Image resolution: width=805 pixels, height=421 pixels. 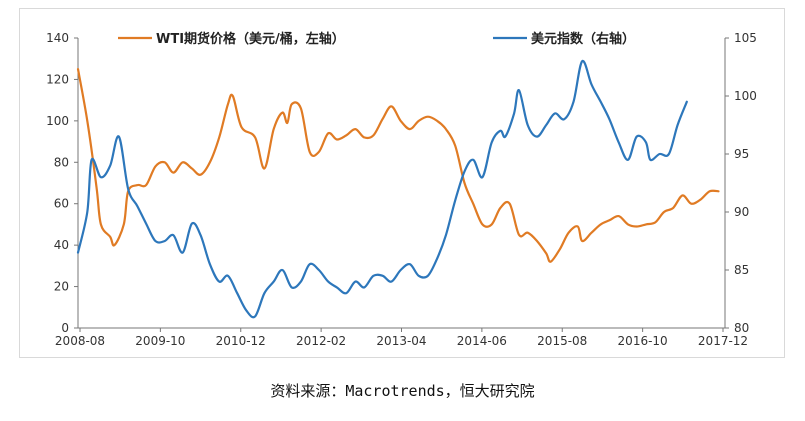 What do you see at coordinates (57, 121) in the screenshot?
I see `left-tick-label: 100` at bounding box center [57, 121].